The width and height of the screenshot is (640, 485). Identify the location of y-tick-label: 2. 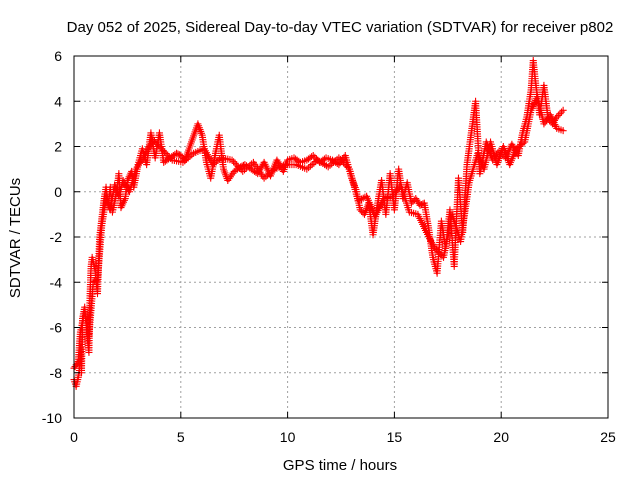
(58, 147).